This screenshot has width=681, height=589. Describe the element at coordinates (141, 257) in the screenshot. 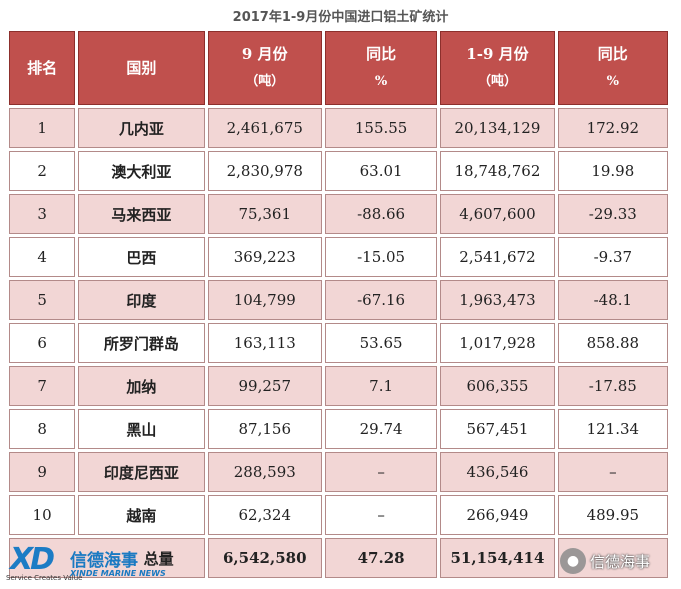

I see `cell-country: 巴西` at that location.